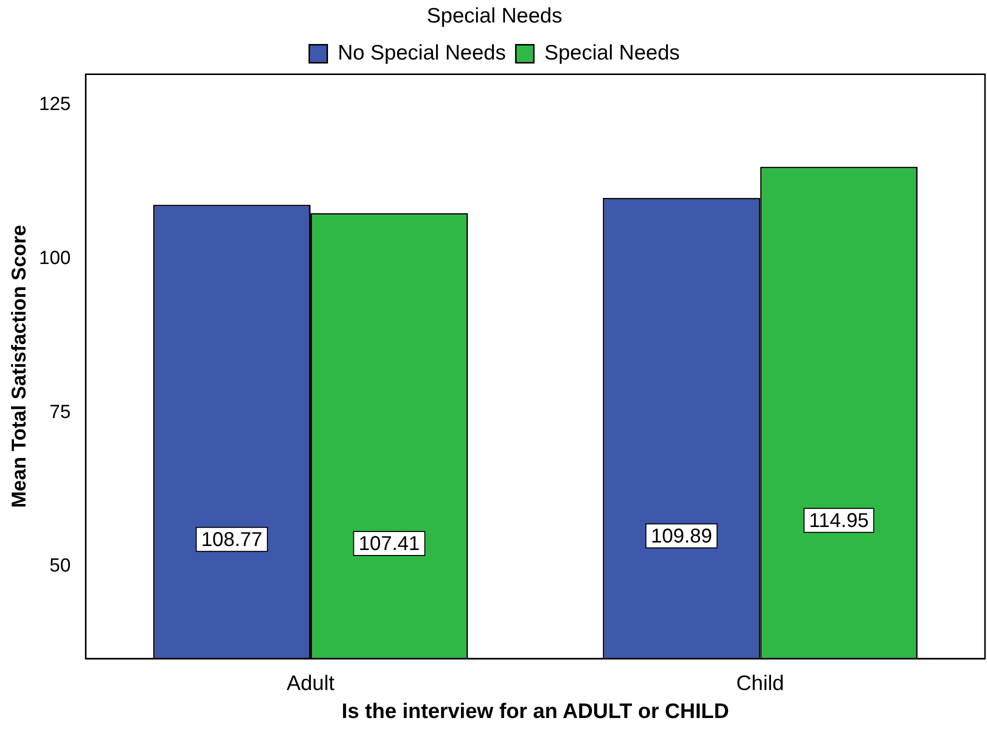 This screenshot has width=987, height=729. What do you see at coordinates (681, 536) in the screenshot?
I see `data-label: 109.89` at bounding box center [681, 536].